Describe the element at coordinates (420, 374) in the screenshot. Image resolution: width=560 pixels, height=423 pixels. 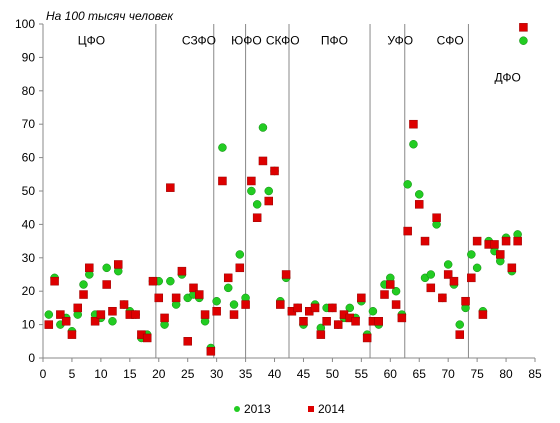
I see `x-tick-label: 65` at that location.